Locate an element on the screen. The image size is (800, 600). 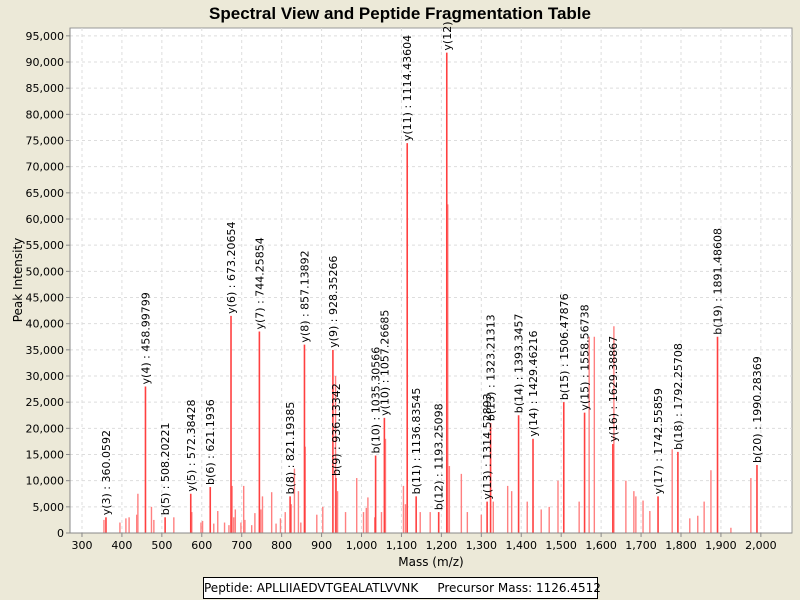
x-tick-label: 400 is located at coordinates (121, 545).